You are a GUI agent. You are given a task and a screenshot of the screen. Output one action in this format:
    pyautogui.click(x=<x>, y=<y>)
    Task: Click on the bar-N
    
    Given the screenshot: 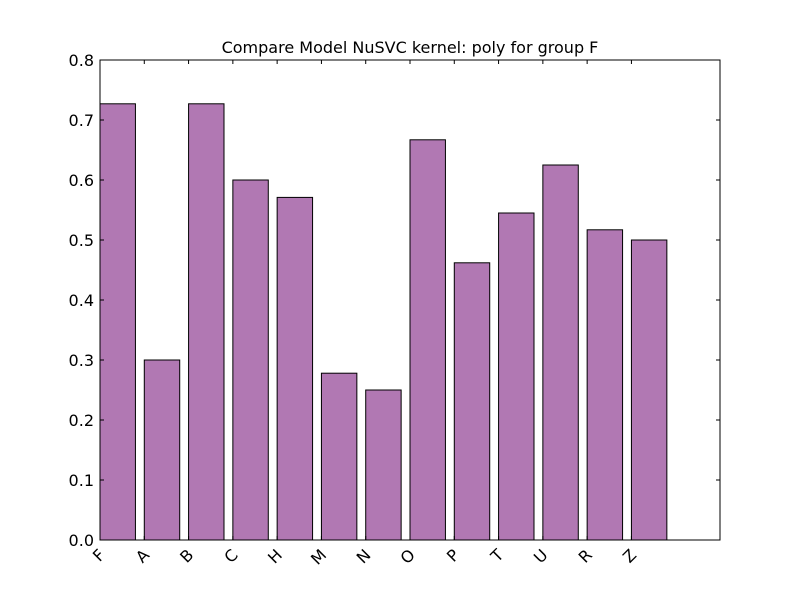 What is the action you would take?
    pyautogui.click(x=383, y=465)
    